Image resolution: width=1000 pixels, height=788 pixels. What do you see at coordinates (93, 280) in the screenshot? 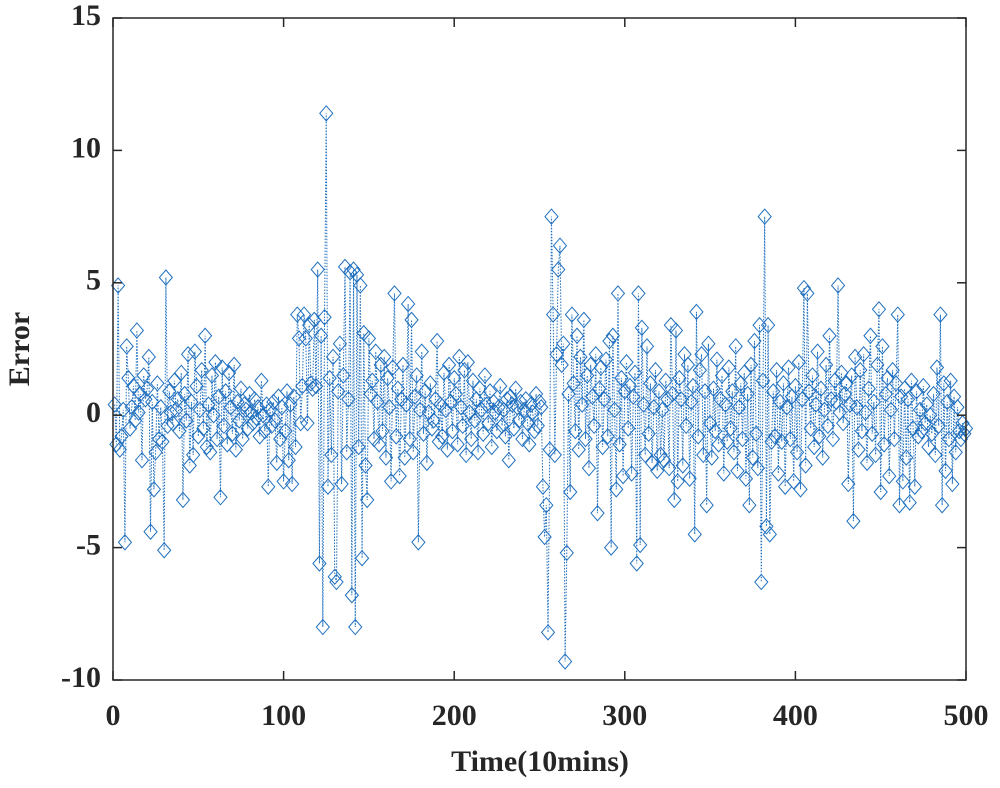
I see `y-tick-label: 5` at bounding box center [93, 280].